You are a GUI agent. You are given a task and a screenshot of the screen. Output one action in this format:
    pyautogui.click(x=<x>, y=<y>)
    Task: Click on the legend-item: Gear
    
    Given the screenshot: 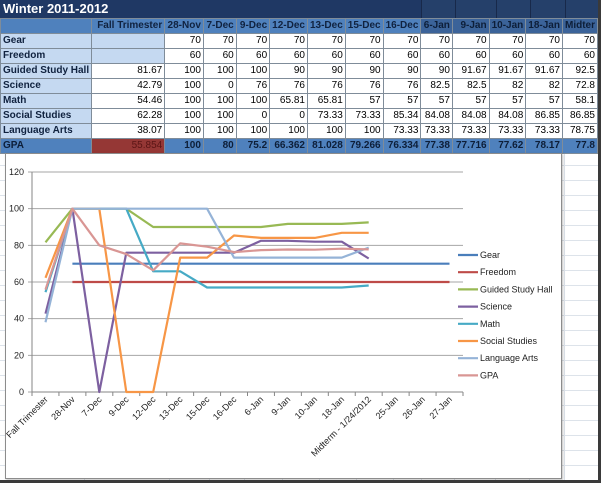 What is the action you would take?
    pyautogui.click(x=479, y=255)
    